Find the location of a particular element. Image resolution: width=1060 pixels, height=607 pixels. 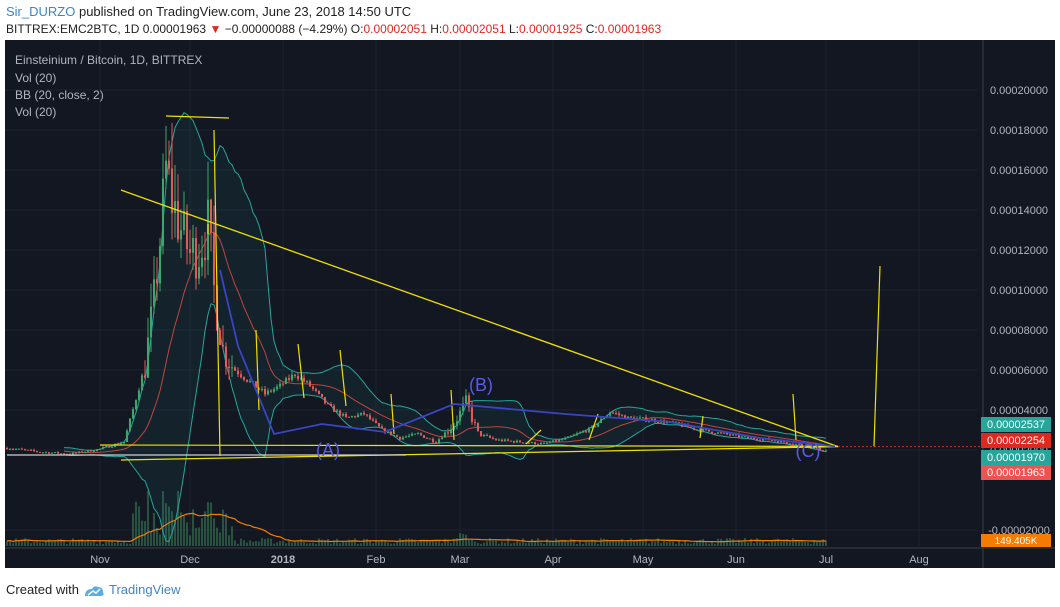

author-link: Sir_DURZO is located at coordinates (41, 11).